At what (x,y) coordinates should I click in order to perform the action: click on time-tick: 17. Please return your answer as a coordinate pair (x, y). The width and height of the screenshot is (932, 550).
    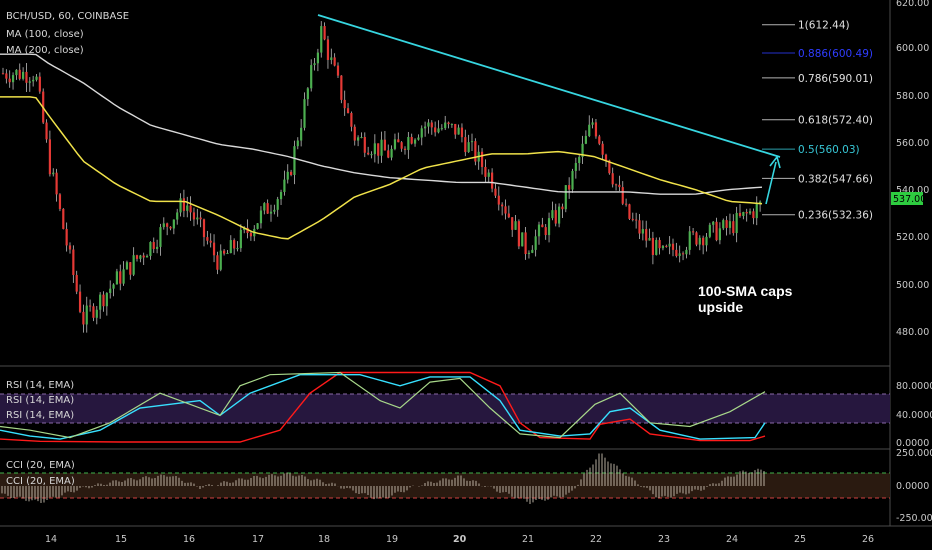
    Looking at the image, I should click on (258, 539).